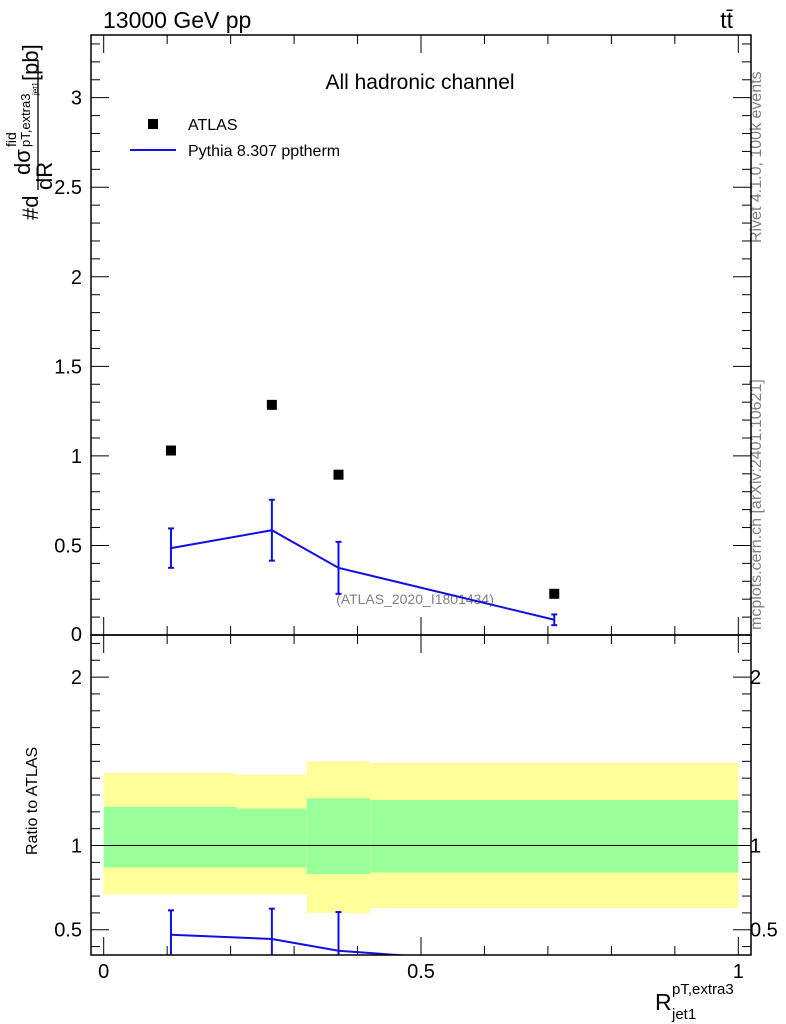 This screenshot has width=786, height=1024. What do you see at coordinates (419, 82) in the screenshot?
I see `main-title: All hadronic channel` at bounding box center [419, 82].